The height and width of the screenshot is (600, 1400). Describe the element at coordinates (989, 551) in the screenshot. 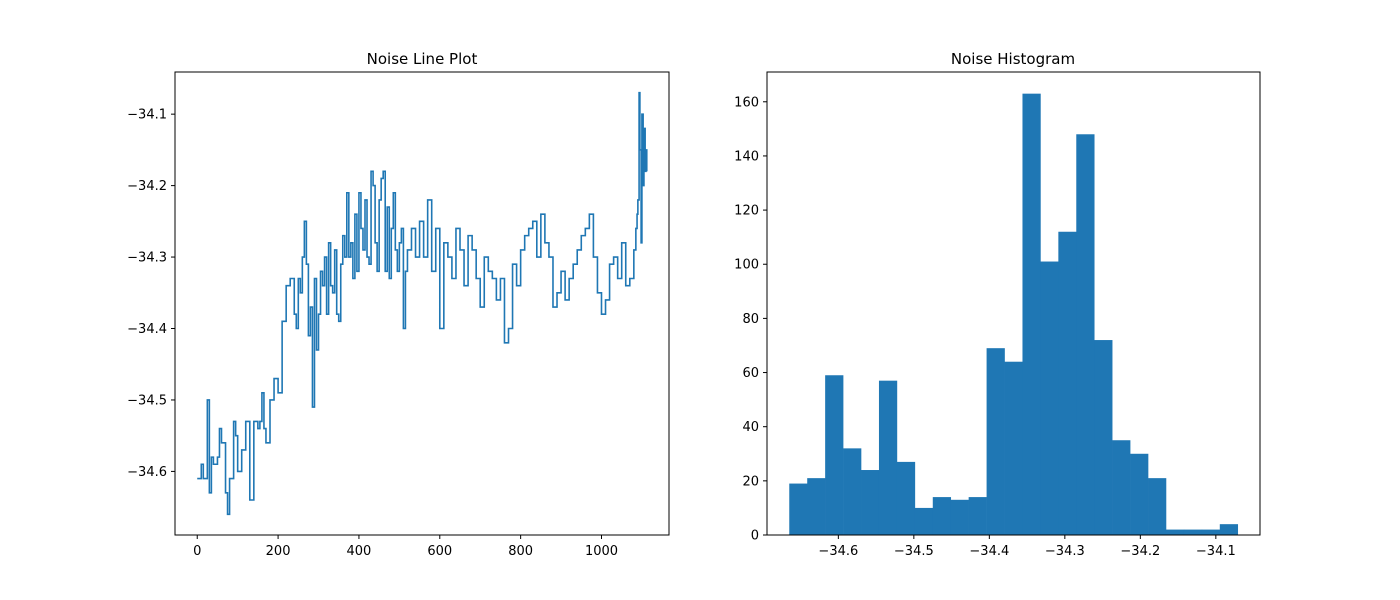

I see `x-tick-label: −34.4` at that location.